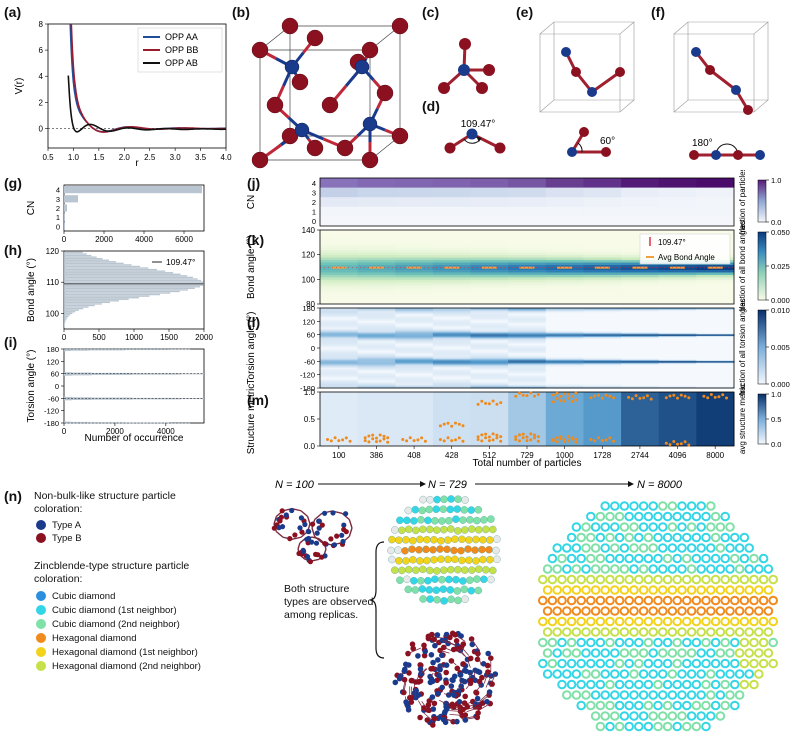 This screenshot has height=744, width=793. What do you see at coordinates (133, 190) in the screenshot?
I see `cn-bar` at bounding box center [133, 190].